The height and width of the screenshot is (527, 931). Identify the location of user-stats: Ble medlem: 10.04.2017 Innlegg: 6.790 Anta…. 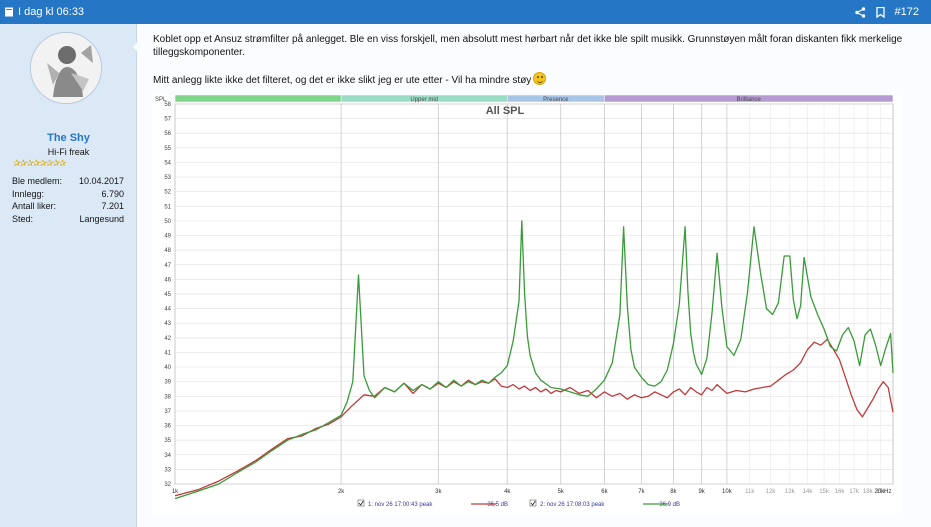
(68, 201).